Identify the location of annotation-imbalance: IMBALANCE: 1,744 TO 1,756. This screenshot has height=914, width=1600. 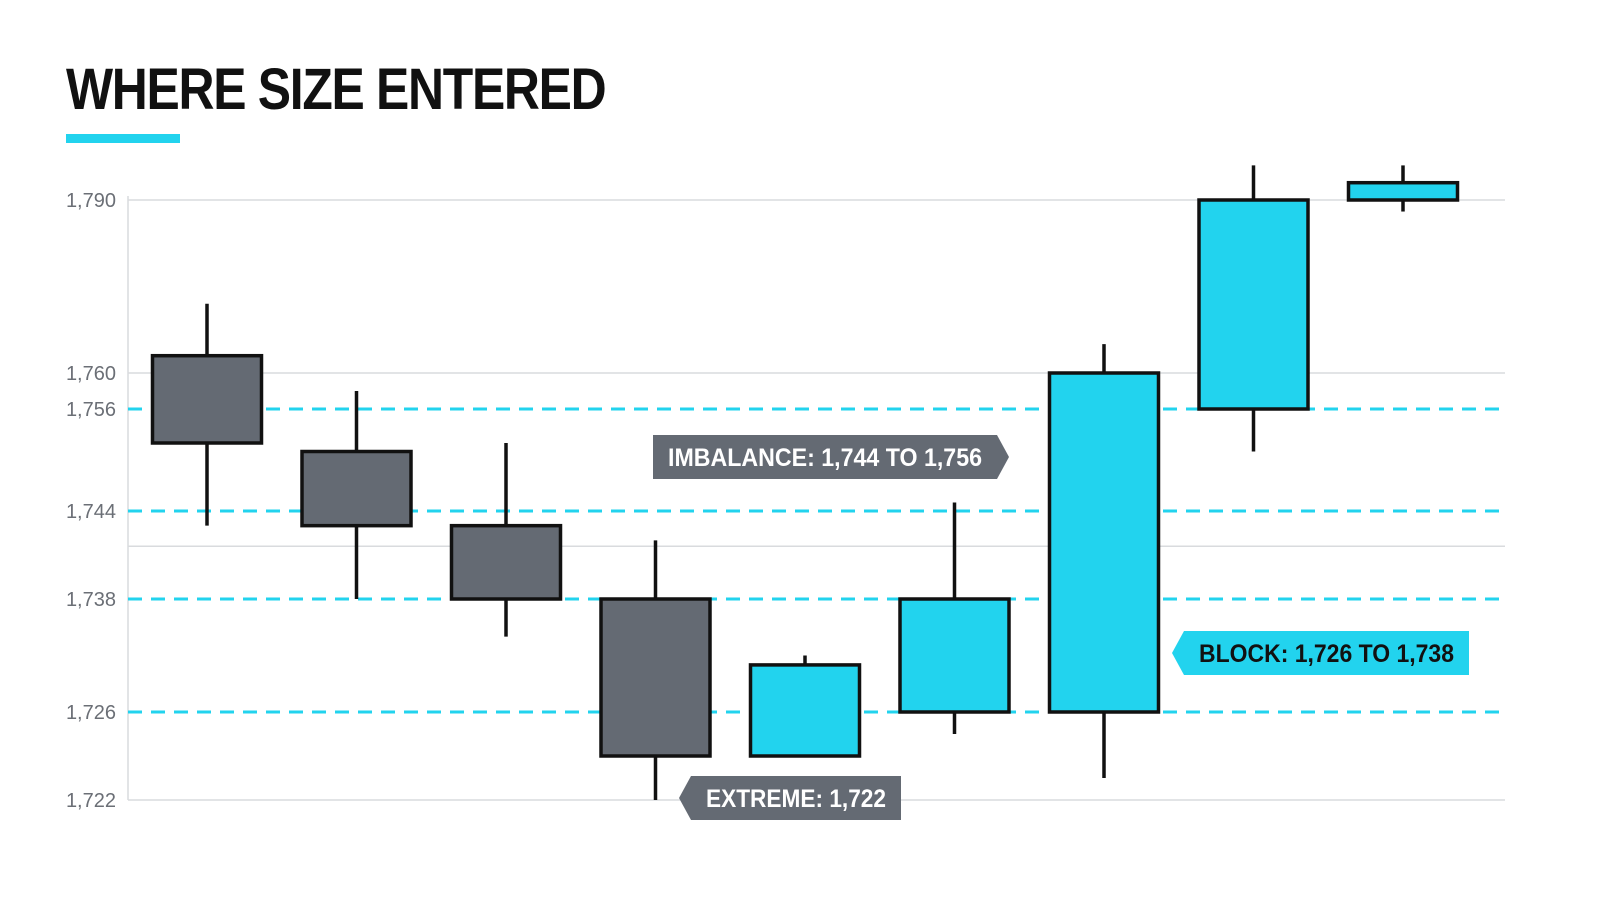
(831, 457).